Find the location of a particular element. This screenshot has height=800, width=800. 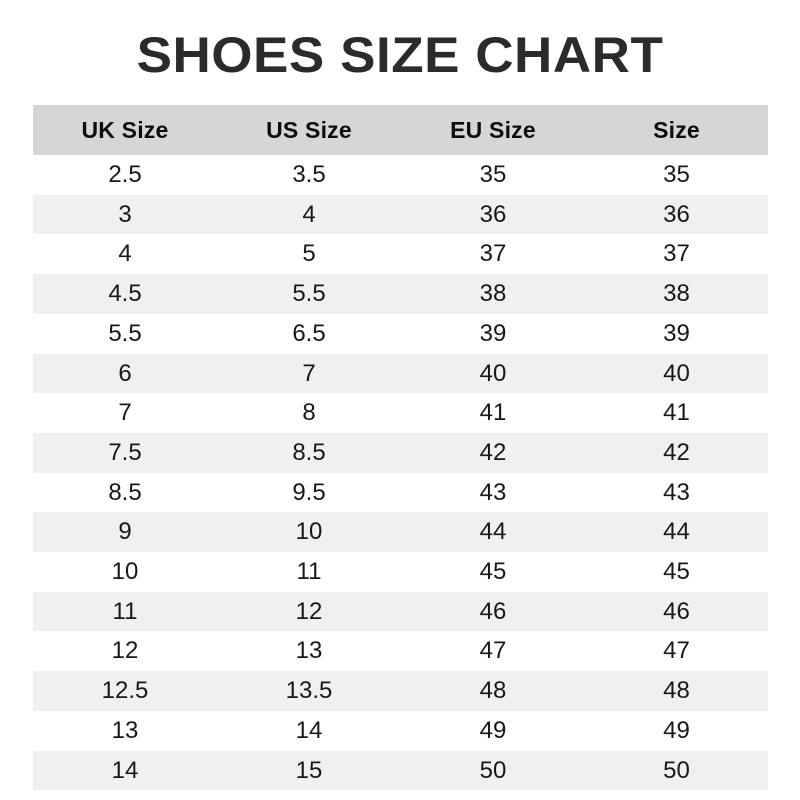

cell-eu-size: 49 is located at coordinates (493, 730).